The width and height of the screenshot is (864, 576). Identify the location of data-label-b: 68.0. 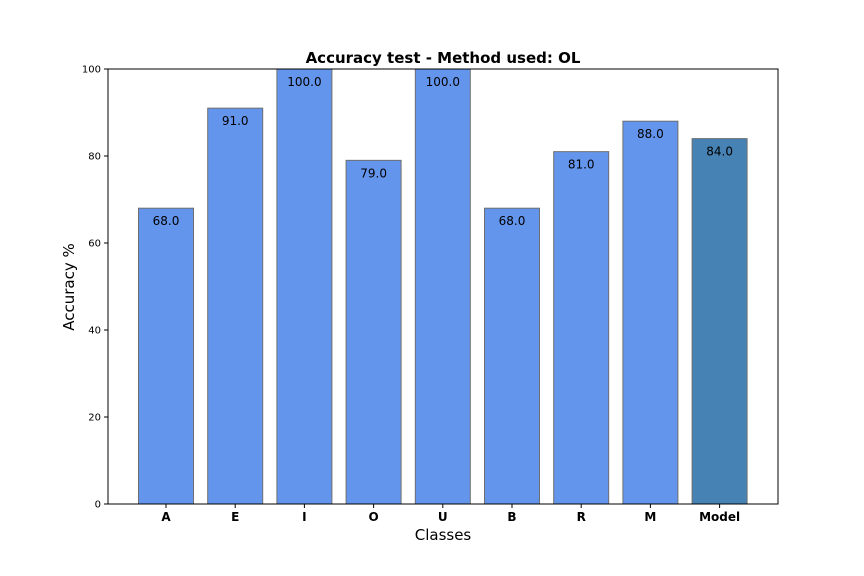
(512, 221).